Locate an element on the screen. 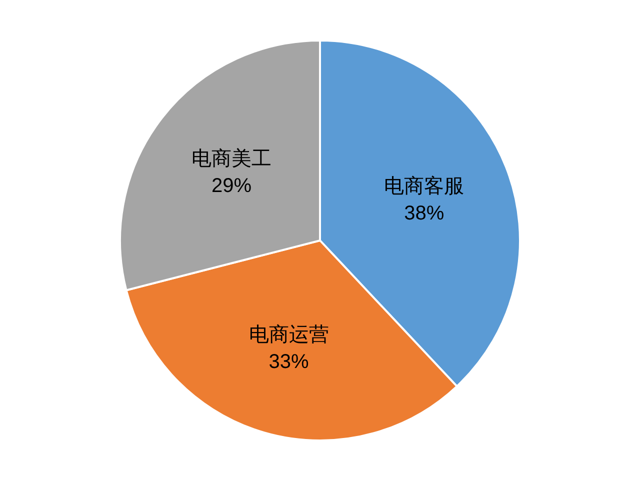 The height and width of the screenshot is (481, 640). slice-label: 电商美工 is located at coordinates (232, 158).